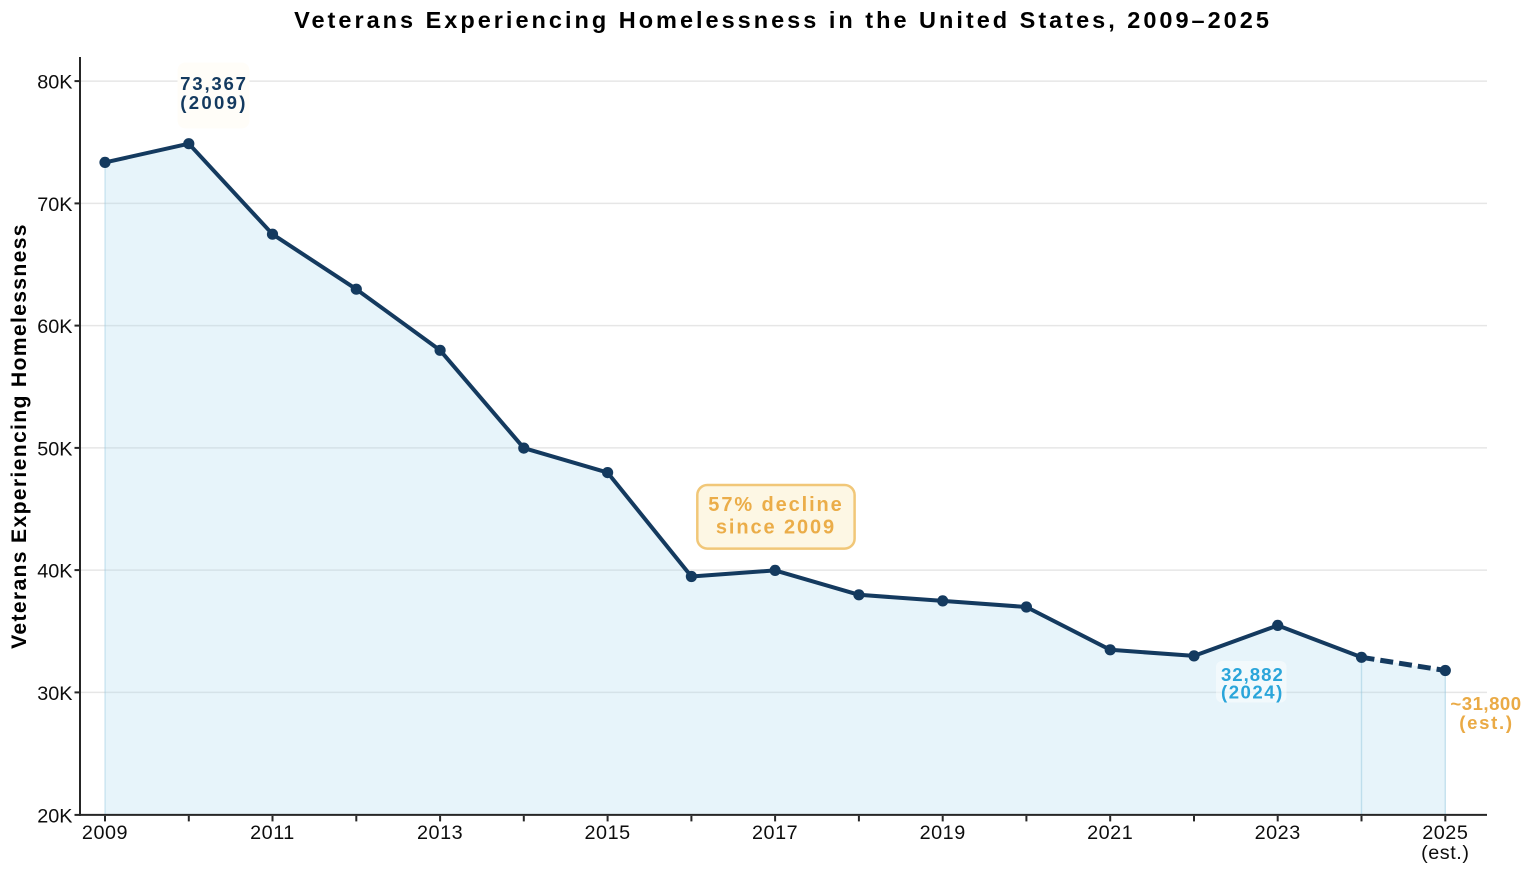  What do you see at coordinates (105, 833) in the screenshot?
I see `svg-text: 2009` at bounding box center [105, 833].